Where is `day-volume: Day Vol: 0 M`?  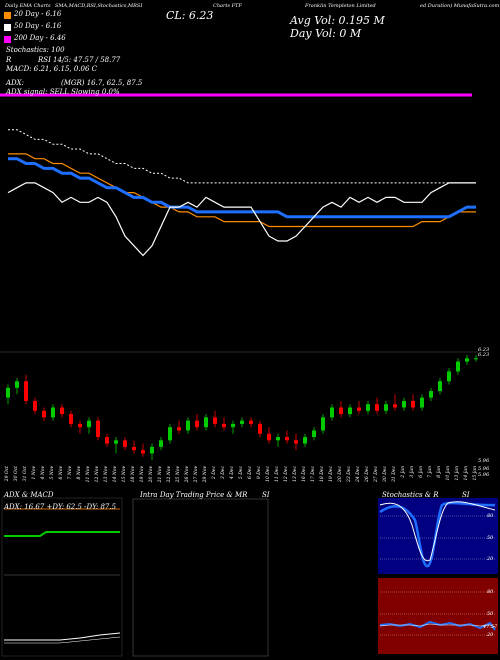
day-volume: Day Vol: 0 M is located at coordinates (326, 33).